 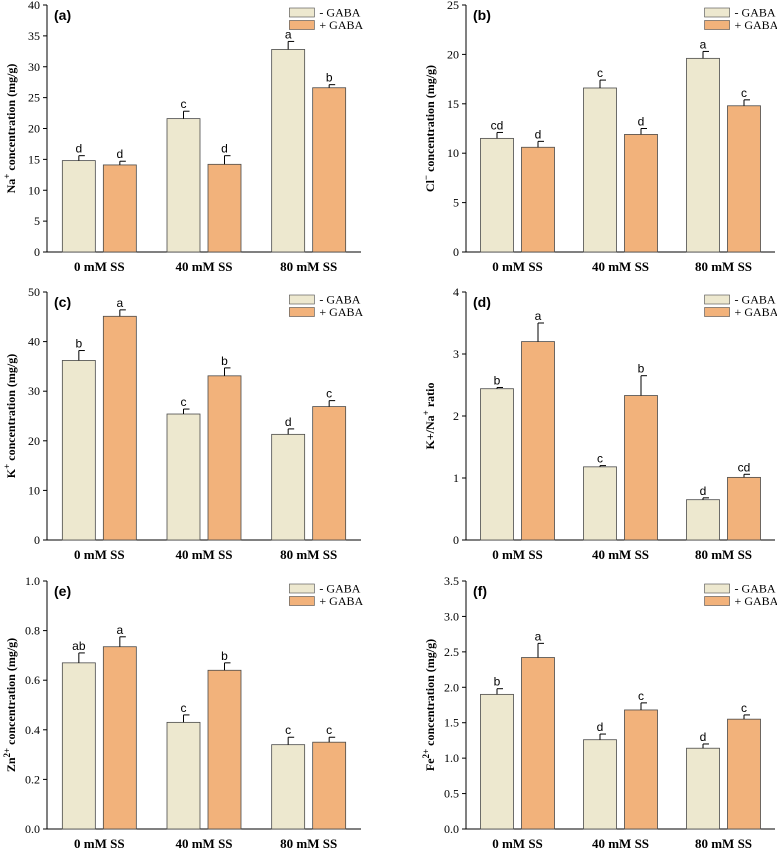 I want to click on y-tick-label: 0, so click(x=456, y=252).